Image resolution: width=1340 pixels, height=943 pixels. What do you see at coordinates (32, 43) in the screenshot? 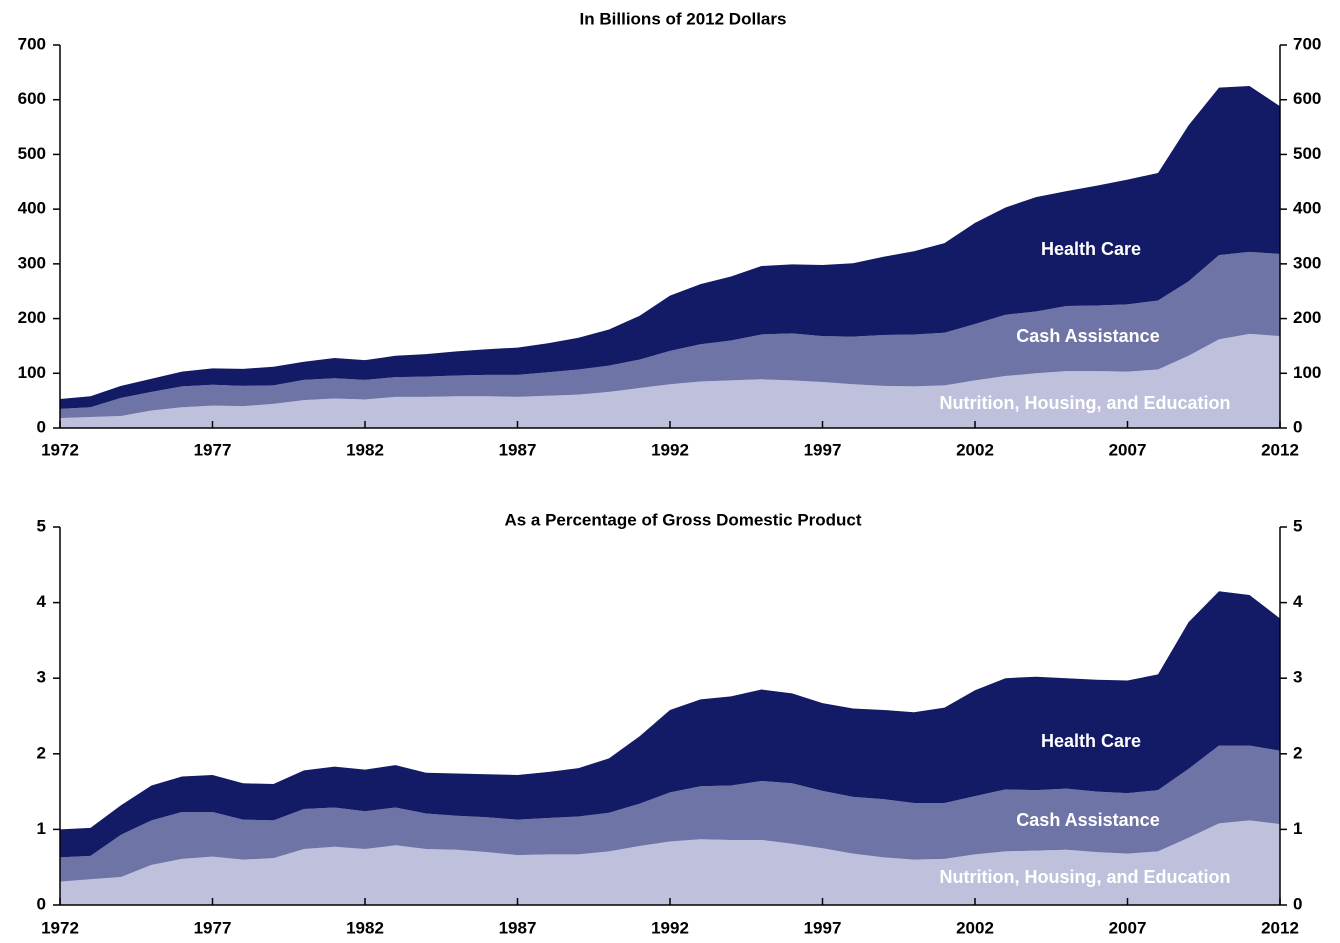
I see `y-tick-label: 700` at bounding box center [32, 43].